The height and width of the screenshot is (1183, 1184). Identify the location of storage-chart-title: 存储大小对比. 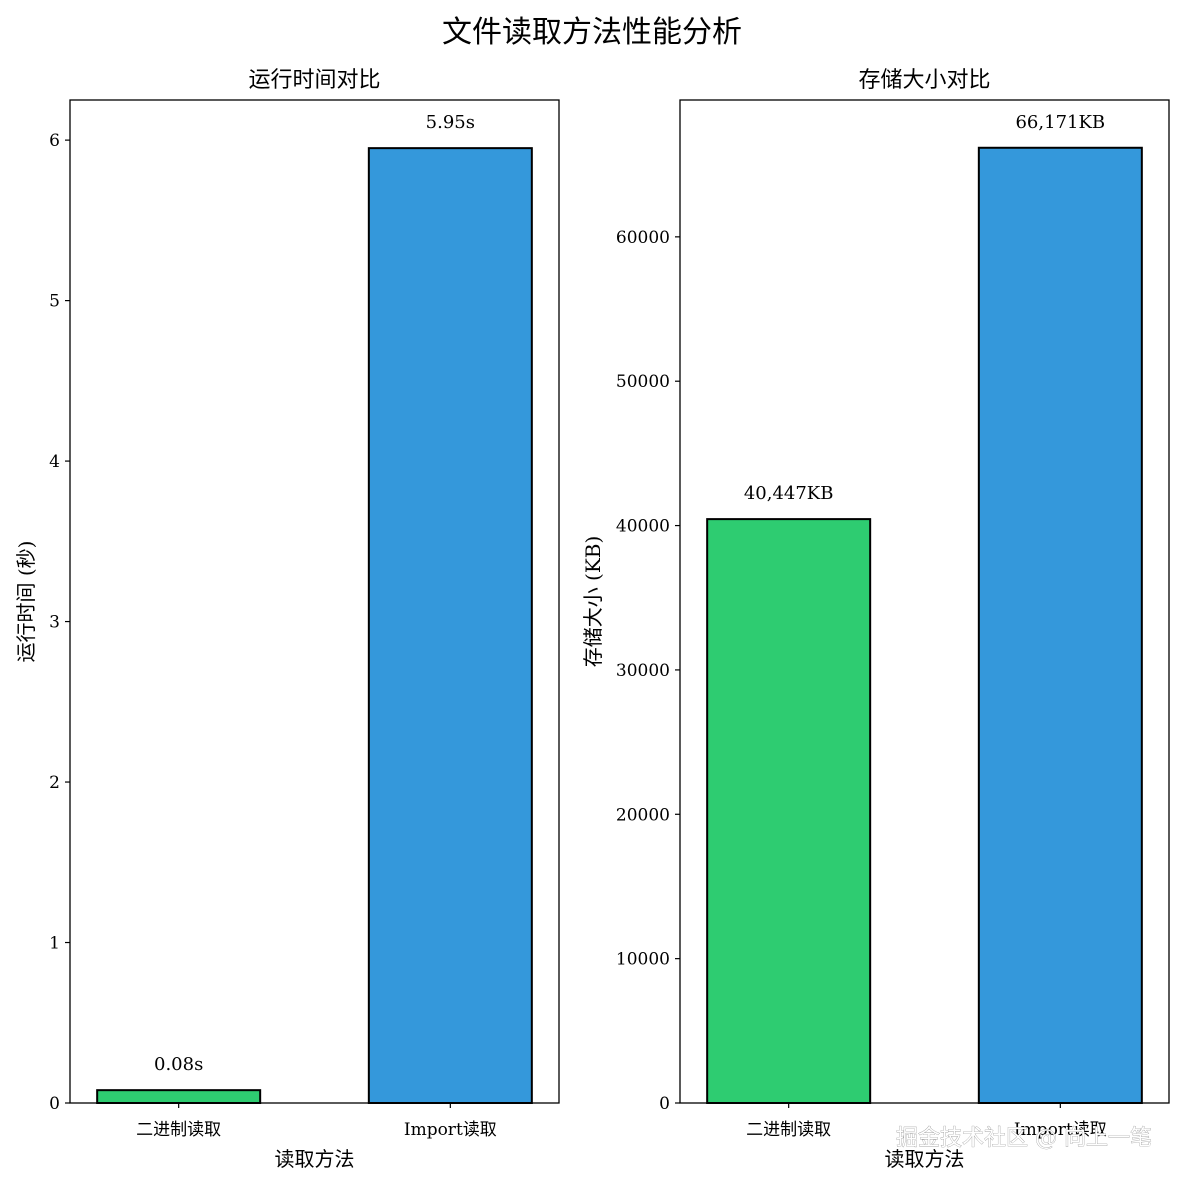
(924, 80).